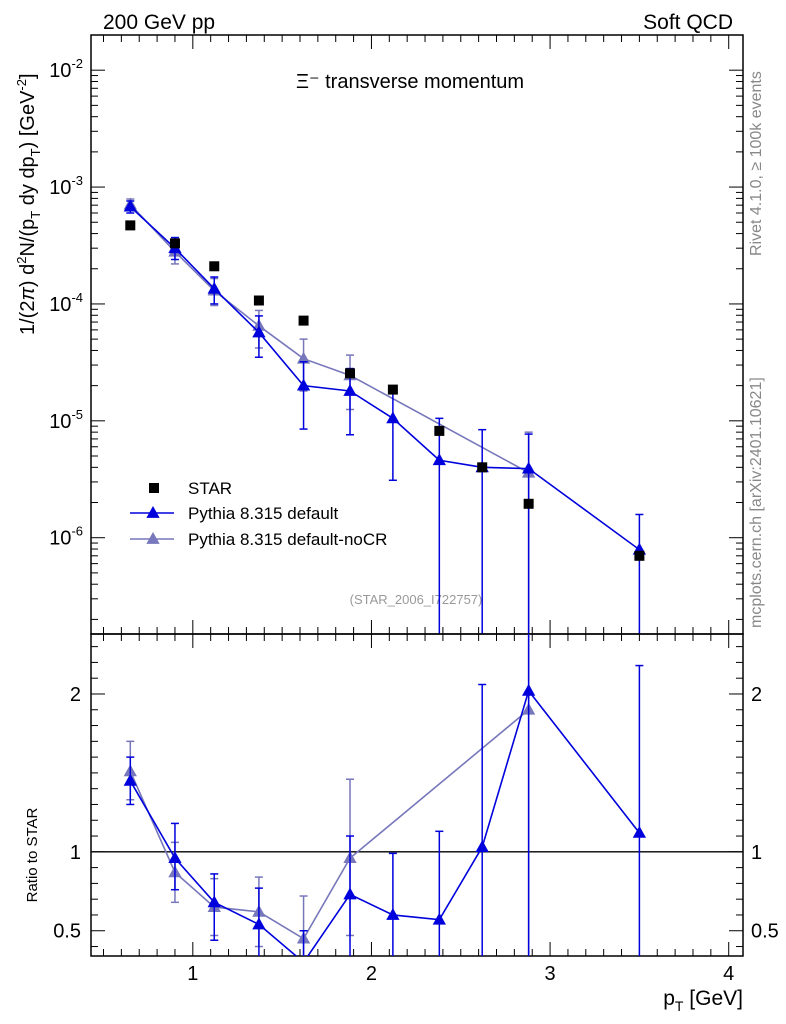  I want to click on ratio-y-tick-label: 2, so click(75, 695).